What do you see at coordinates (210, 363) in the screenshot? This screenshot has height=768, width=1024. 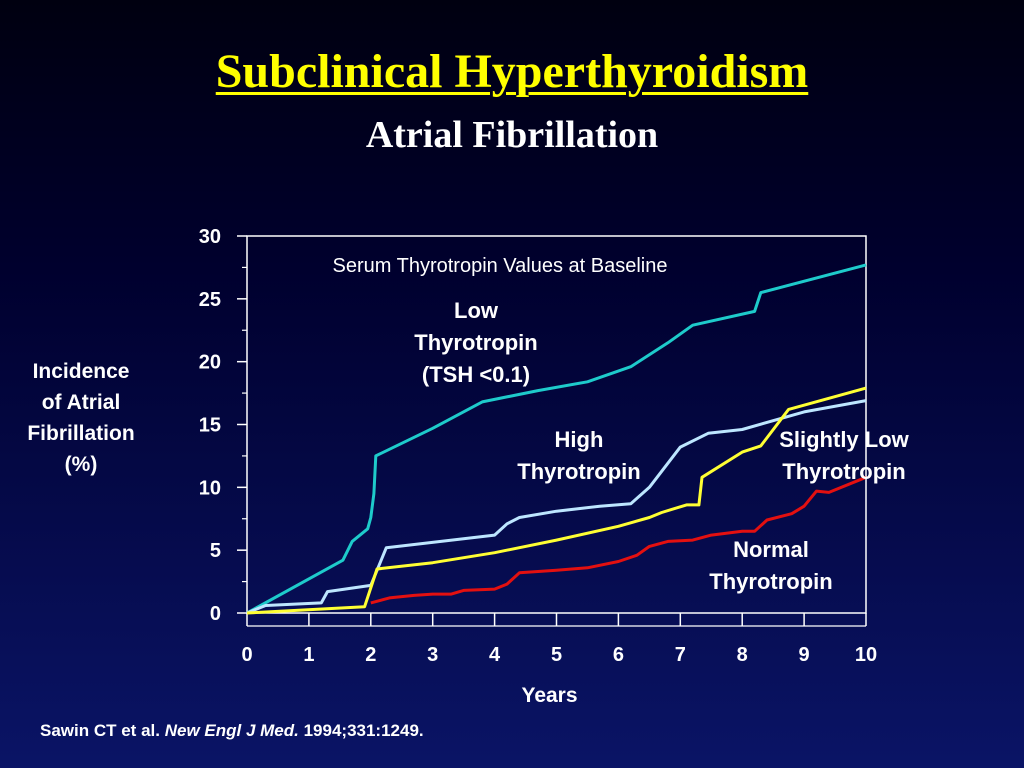 I see `y-tick-label: 20` at bounding box center [210, 363].